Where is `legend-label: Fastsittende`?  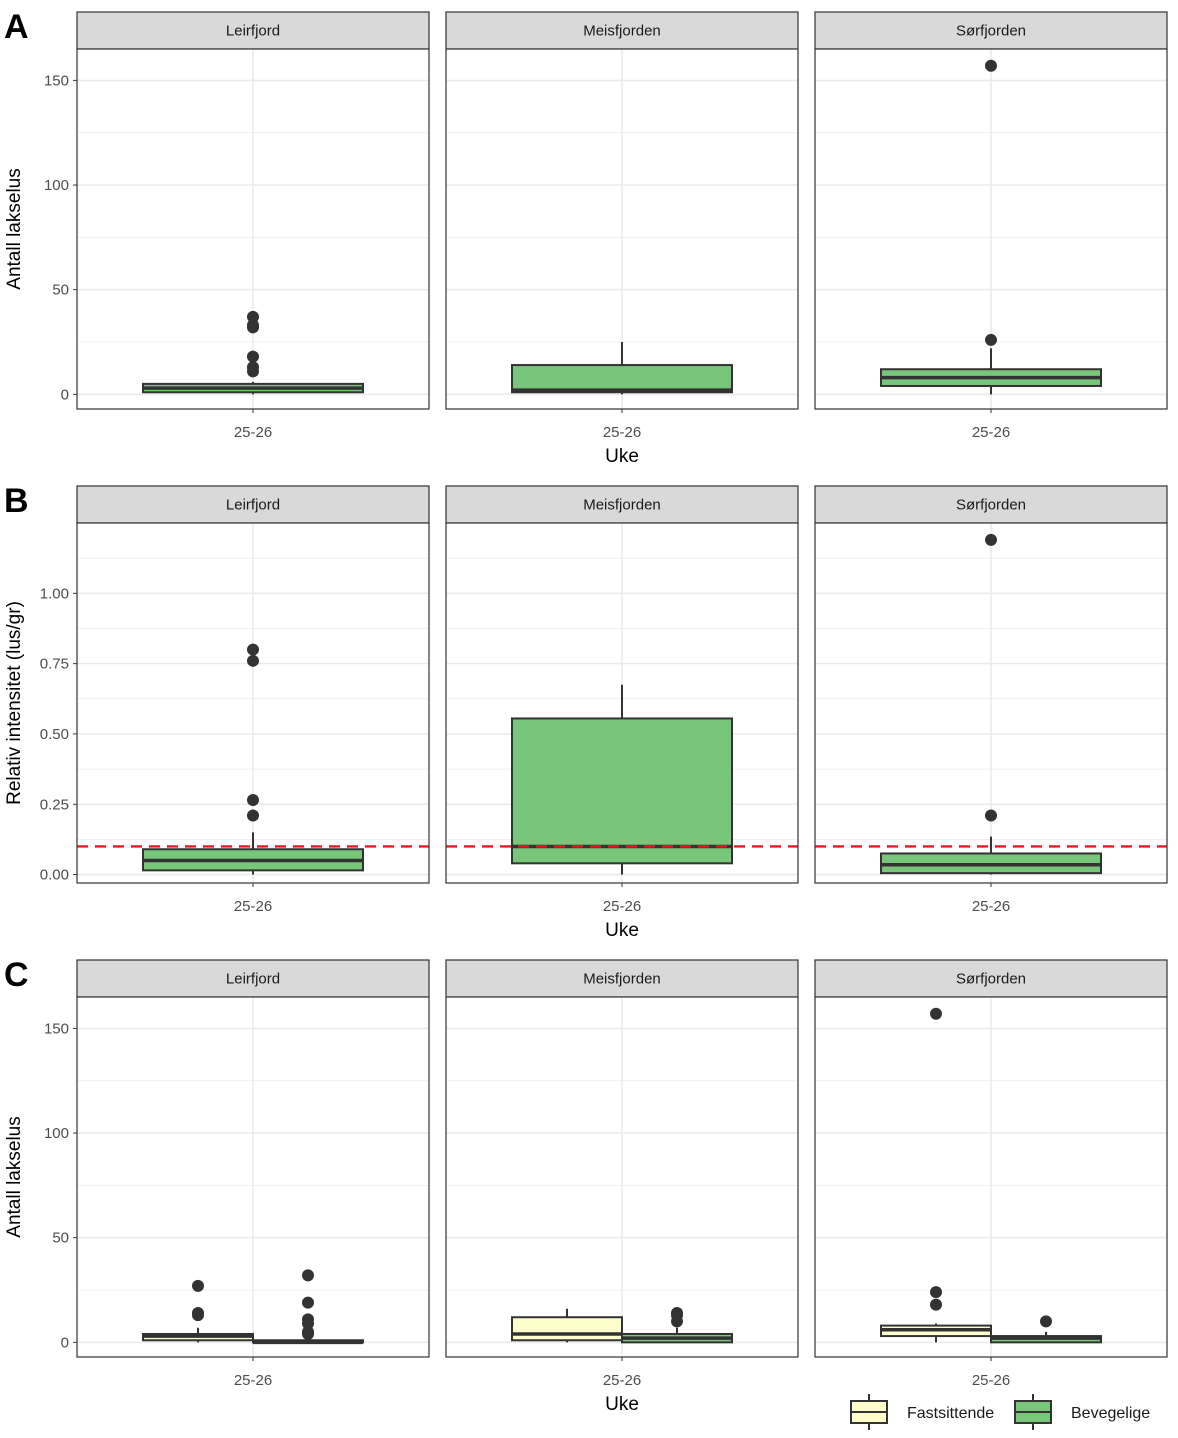
legend-label: Fastsittende is located at coordinates (950, 1413).